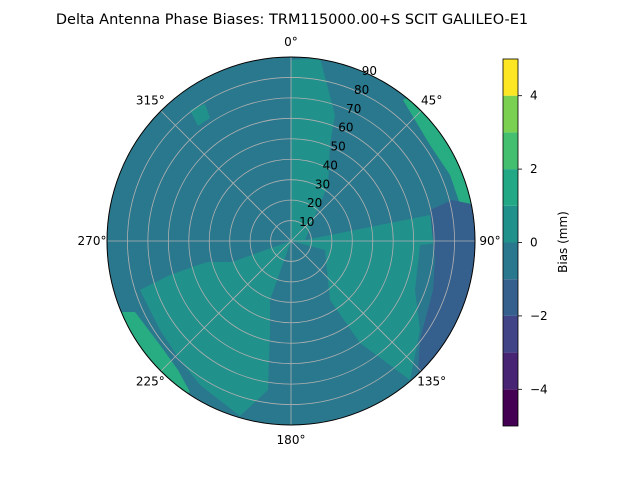 The image size is (640, 484). I want to click on colorbar-tick-label: 2, so click(534, 169).